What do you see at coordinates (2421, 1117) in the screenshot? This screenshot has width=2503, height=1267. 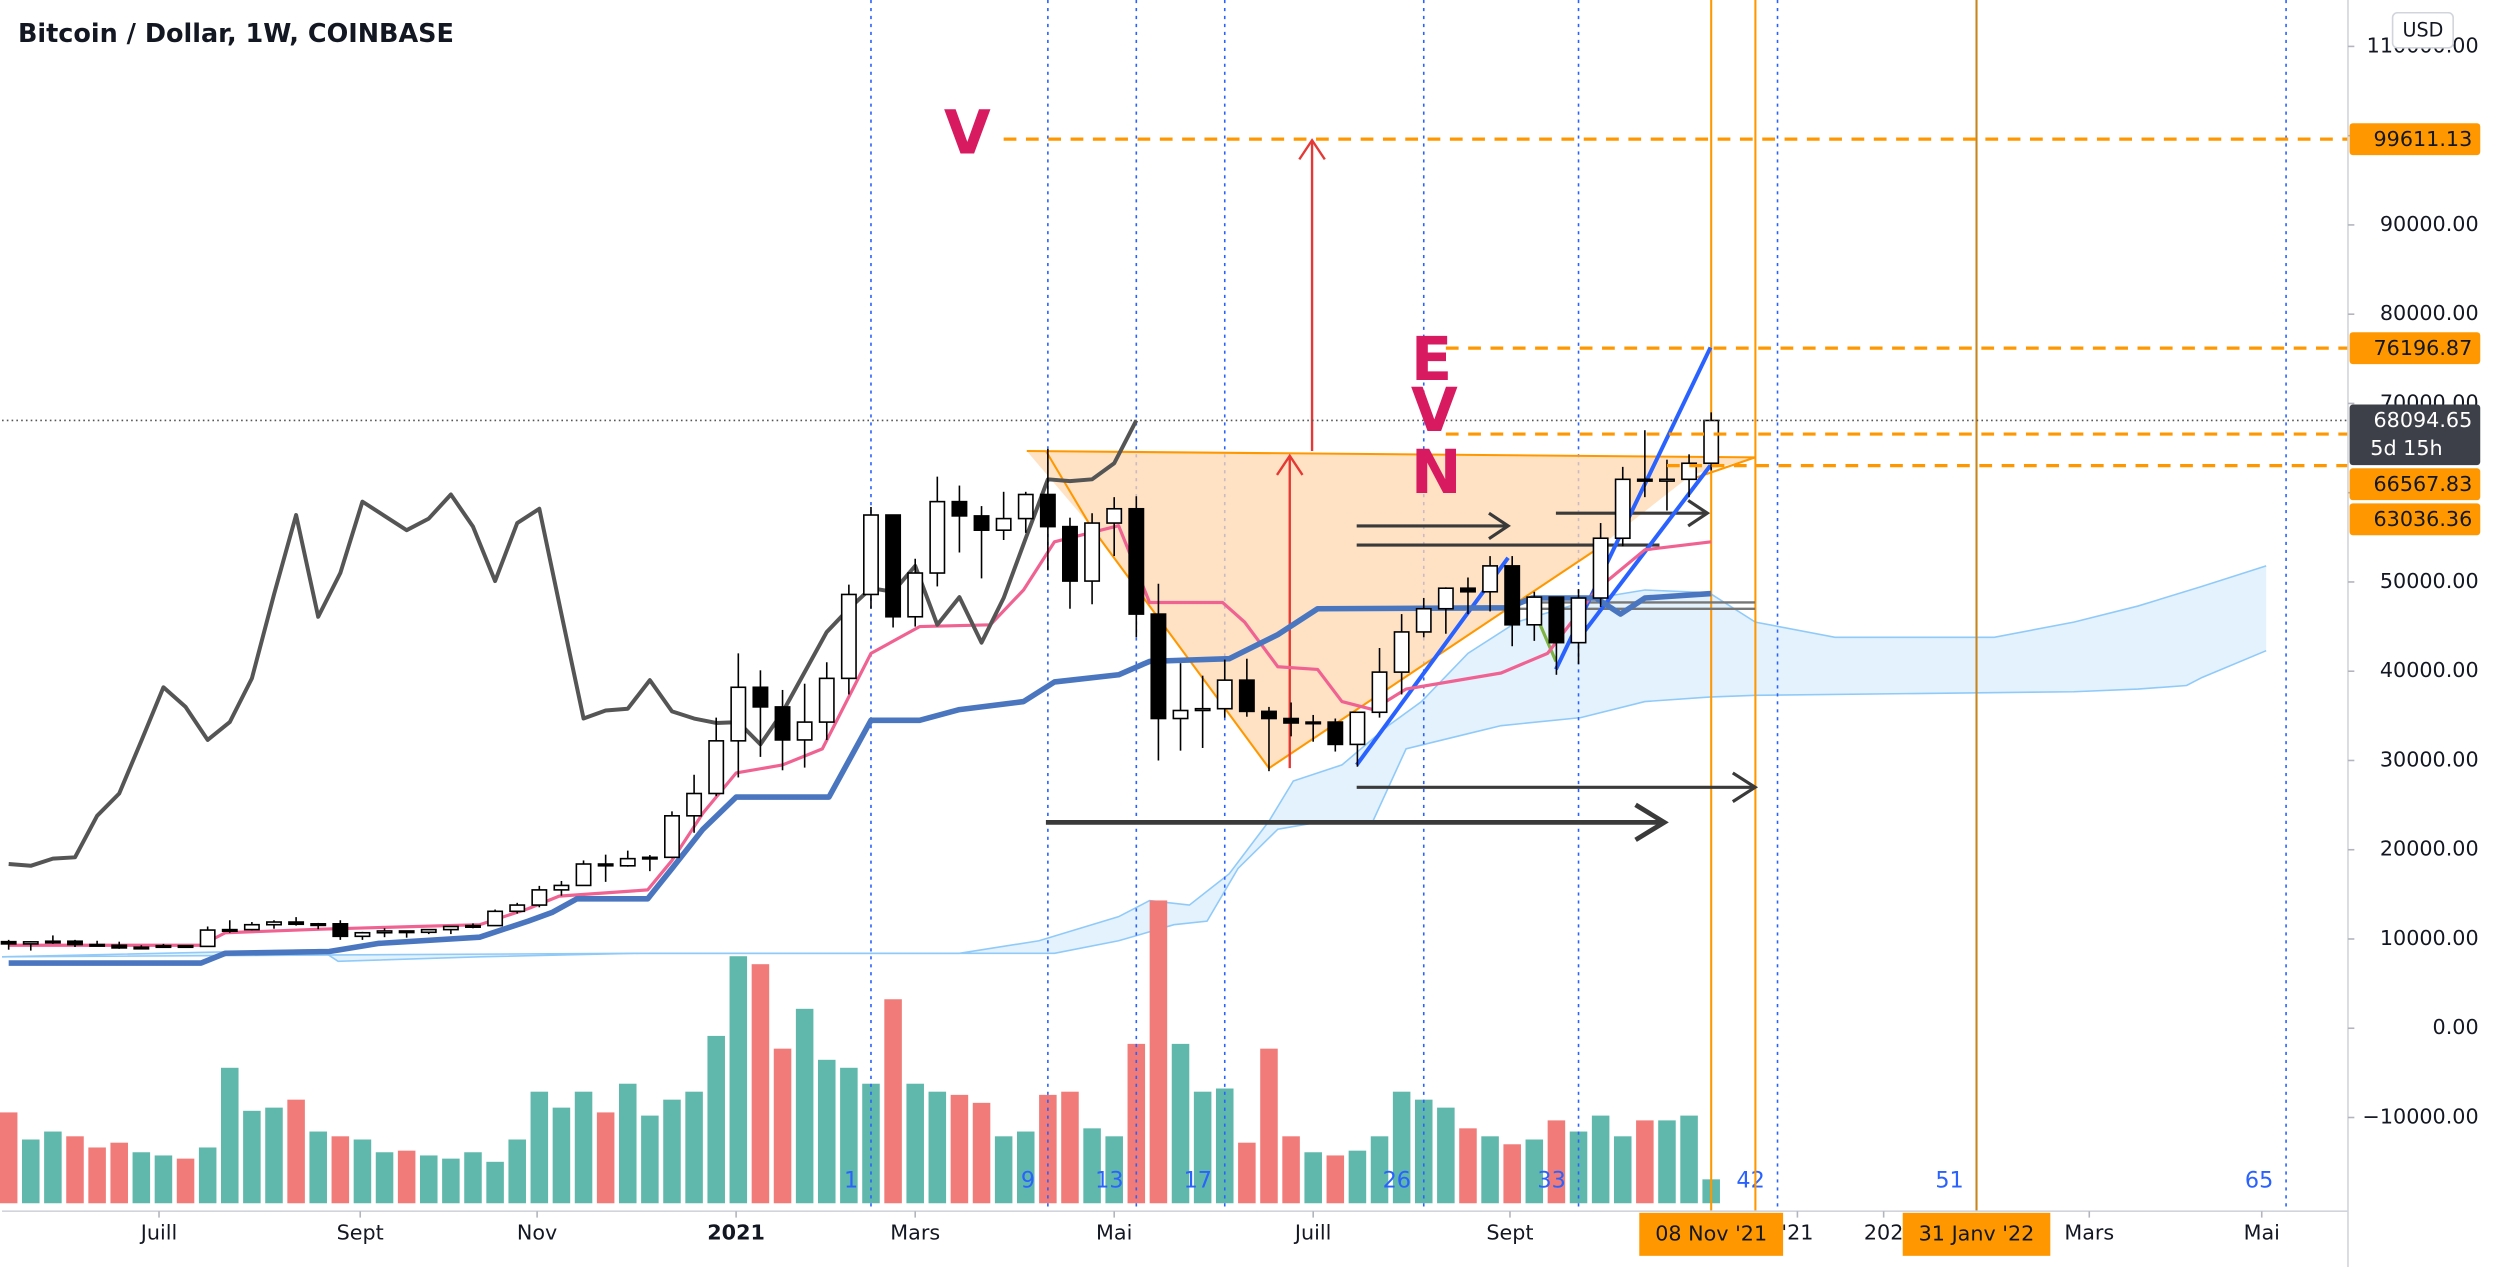 I see `y-tick-label: −10000.00` at bounding box center [2421, 1117].